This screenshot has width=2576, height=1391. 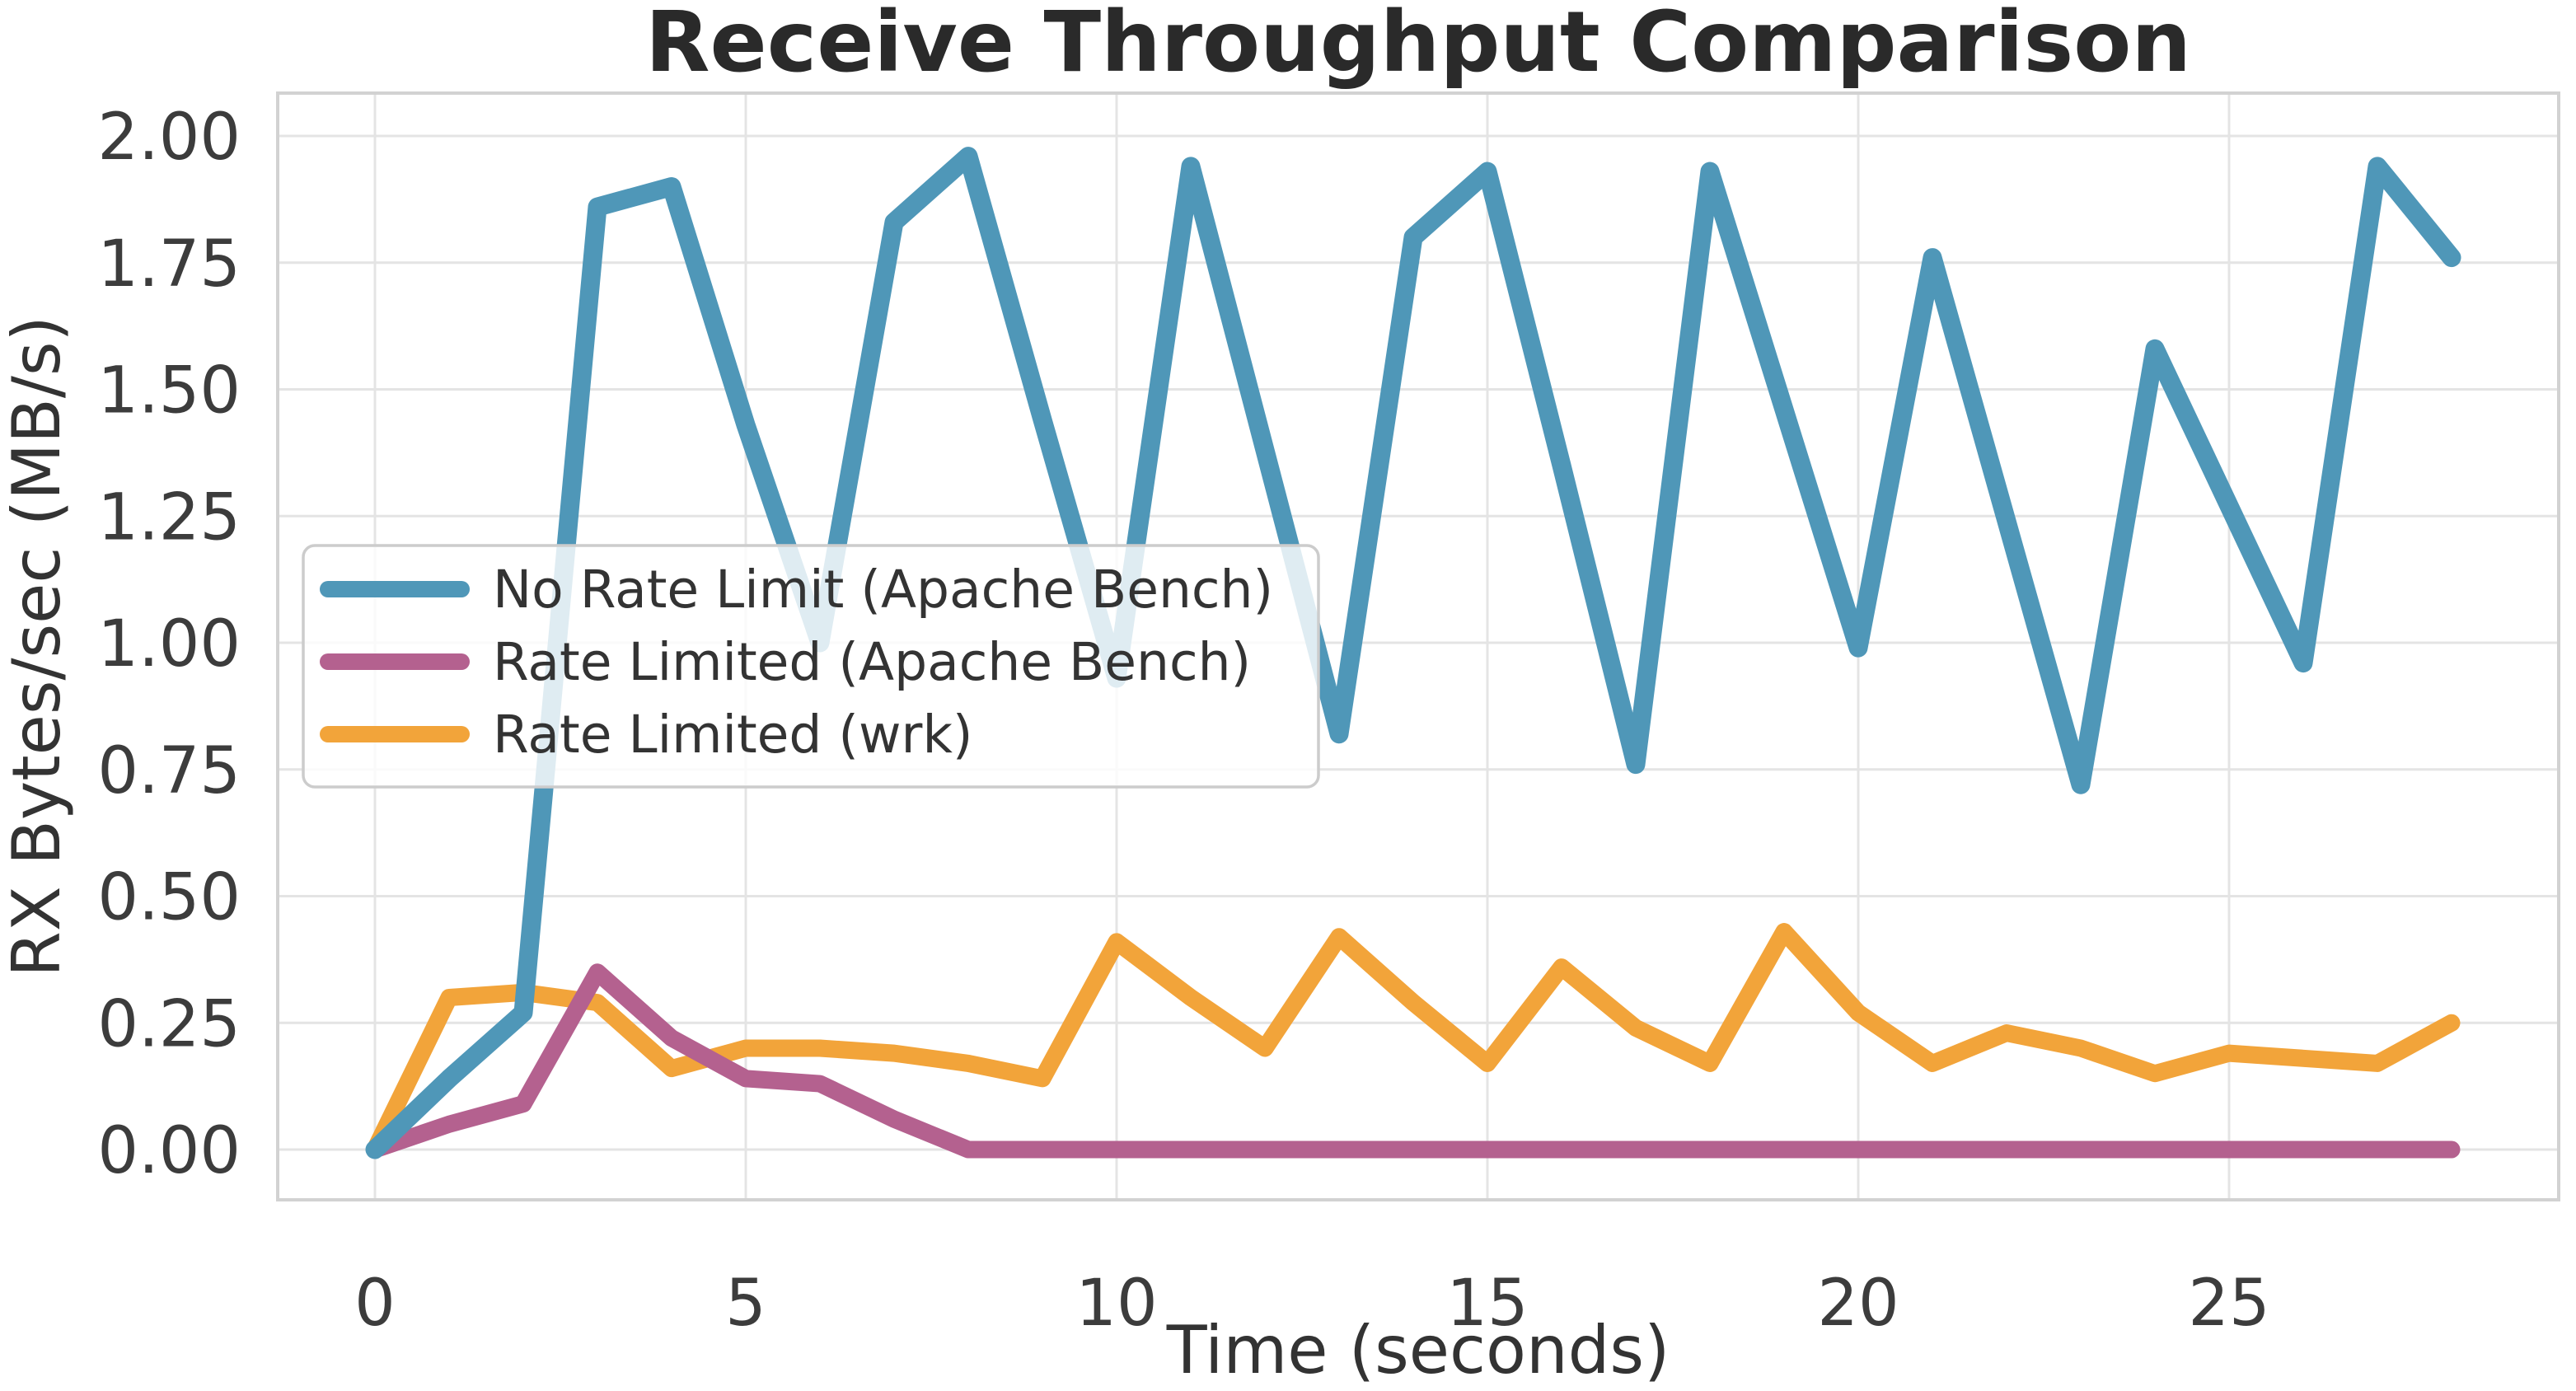 I want to click on x-tick-label: 0, so click(x=375, y=1304).